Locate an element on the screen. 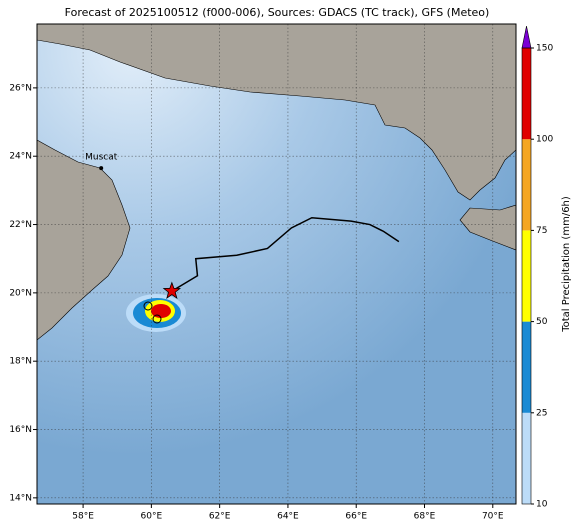 The height and width of the screenshot is (528, 581). colorbar-tick-label: 75 is located at coordinates (541, 231).